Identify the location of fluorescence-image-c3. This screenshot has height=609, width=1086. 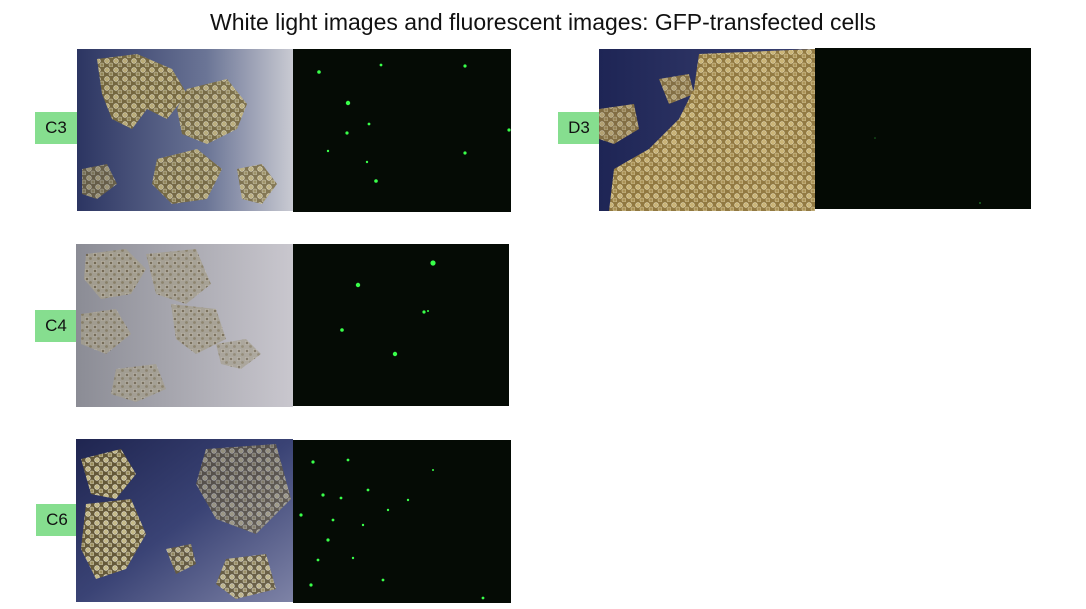
(402, 130).